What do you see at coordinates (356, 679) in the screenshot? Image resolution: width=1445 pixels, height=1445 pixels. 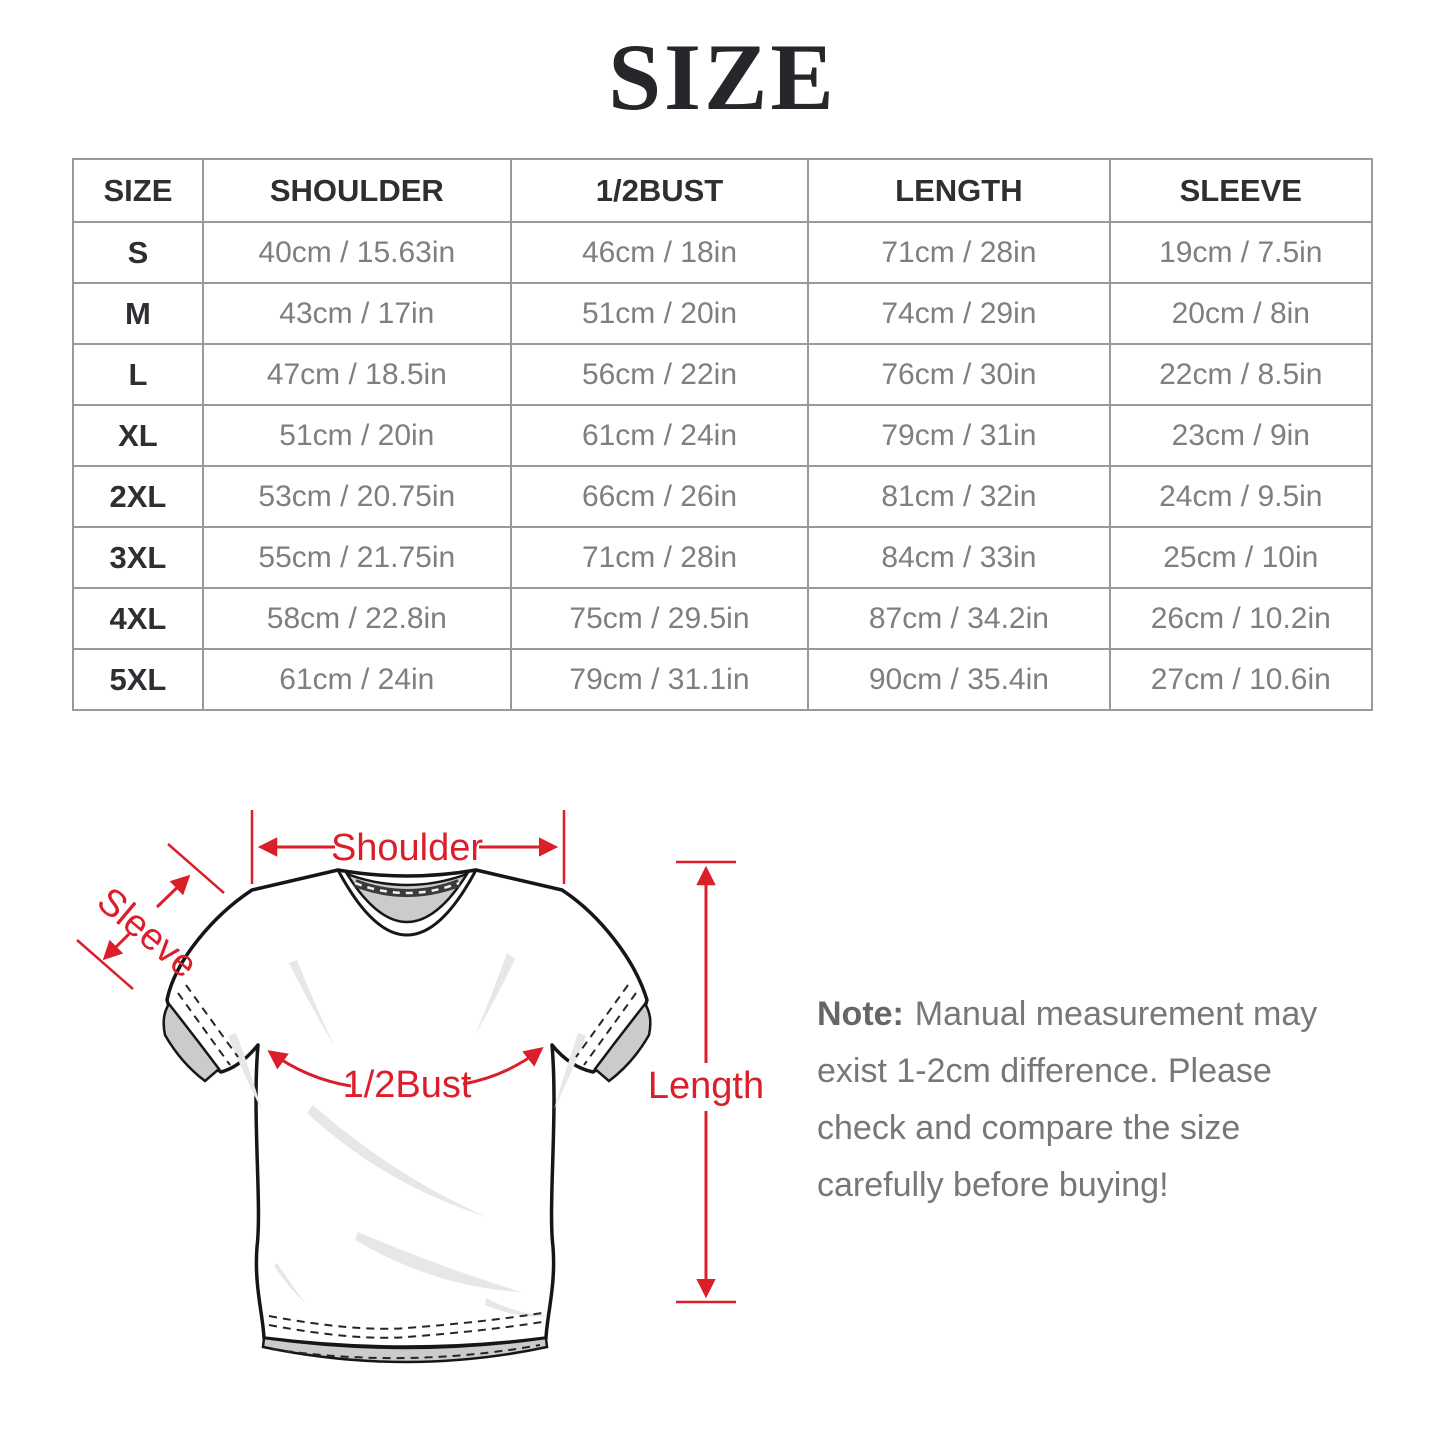 I see `shoulder-cell: 61cm / 24in` at bounding box center [356, 679].